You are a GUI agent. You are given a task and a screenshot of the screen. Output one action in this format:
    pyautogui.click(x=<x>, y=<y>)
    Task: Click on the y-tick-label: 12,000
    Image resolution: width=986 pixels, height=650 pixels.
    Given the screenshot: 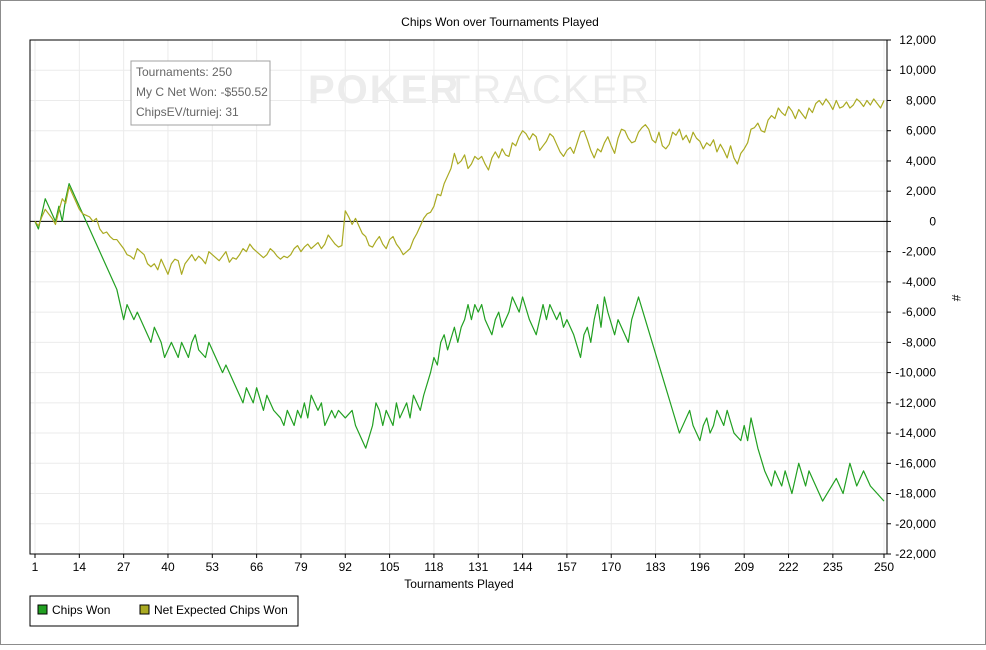 What is the action you would take?
    pyautogui.click(x=917, y=40)
    